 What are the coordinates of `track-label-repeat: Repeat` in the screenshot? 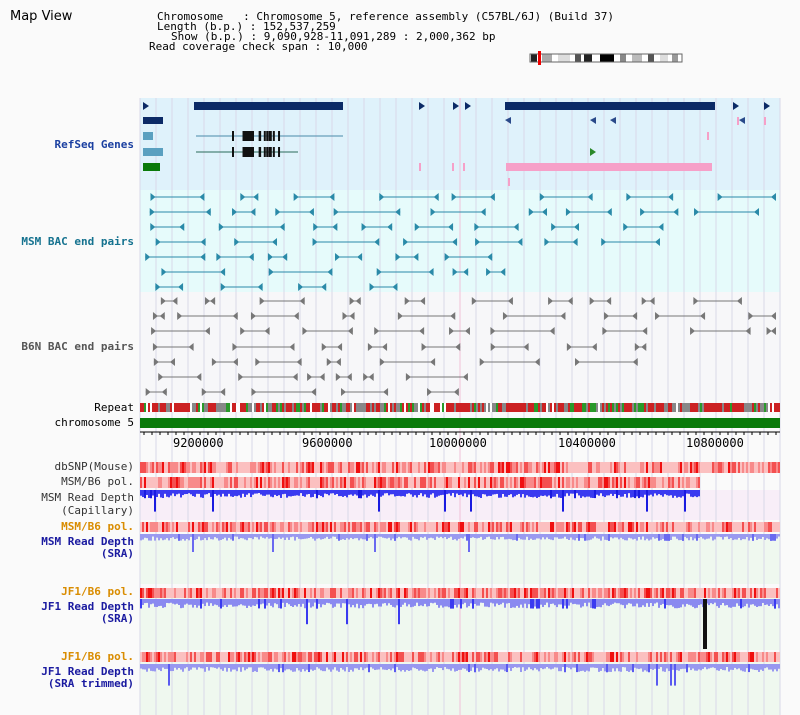 It's located at (114, 407).